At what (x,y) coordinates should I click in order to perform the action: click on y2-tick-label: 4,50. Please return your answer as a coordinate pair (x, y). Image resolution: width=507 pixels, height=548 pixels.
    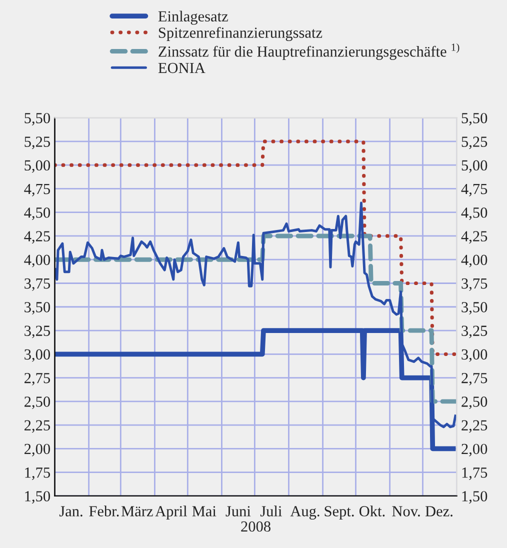
    Looking at the image, I should click on (474, 213).